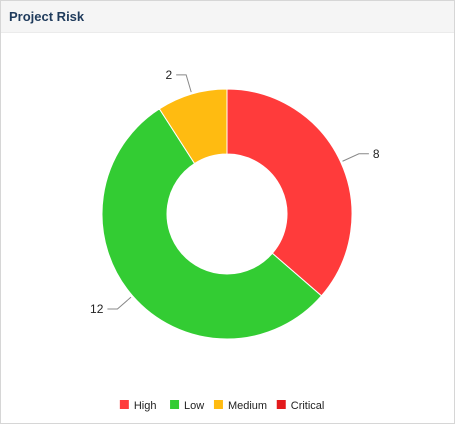 The height and width of the screenshot is (424, 455). I want to click on legend-swatch-critical, so click(281, 404).